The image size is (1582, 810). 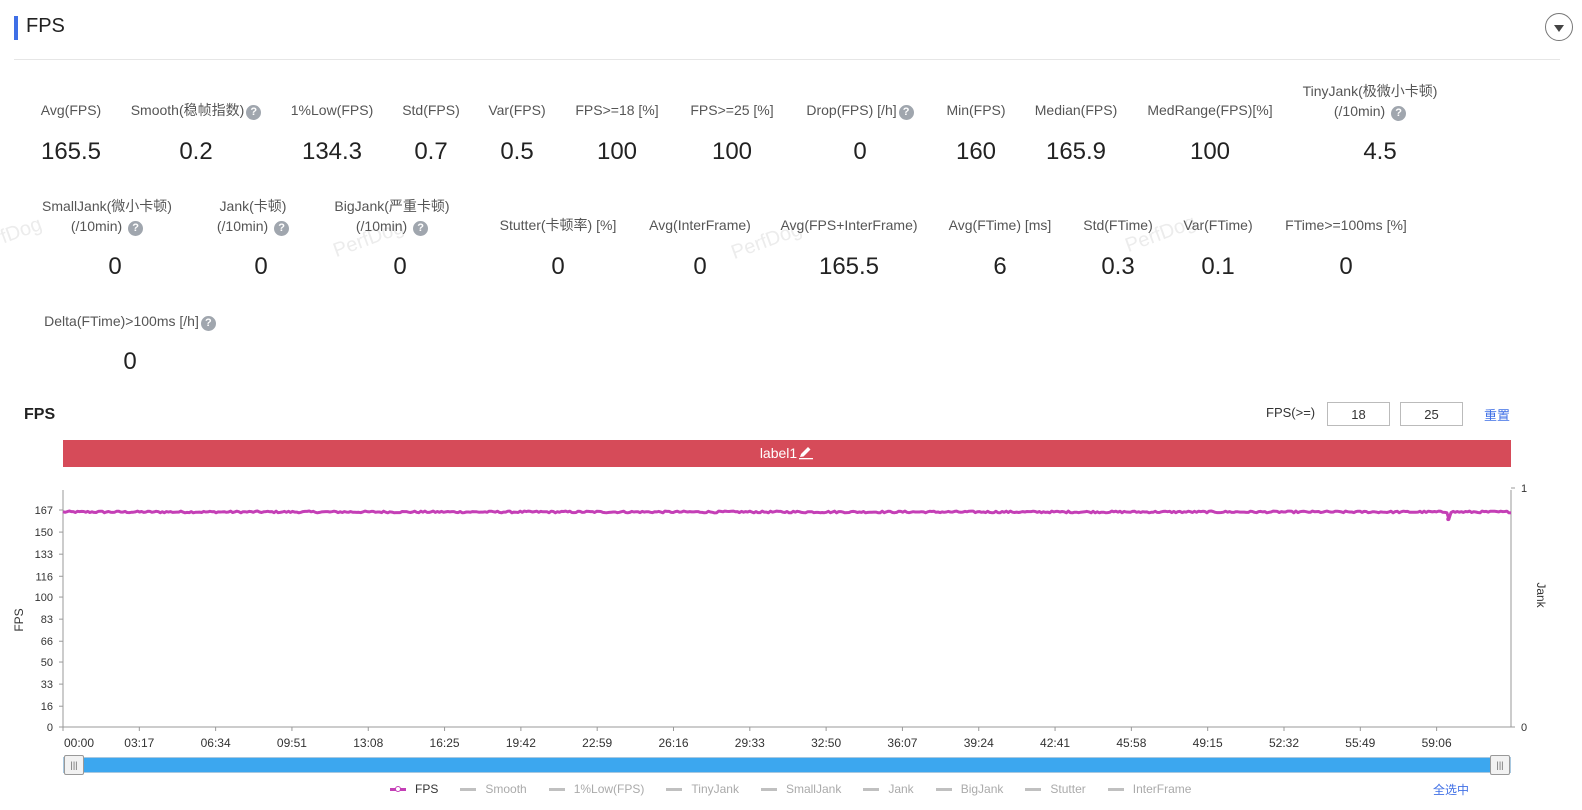 I want to click on metric-value: 0.7, so click(x=431, y=151).